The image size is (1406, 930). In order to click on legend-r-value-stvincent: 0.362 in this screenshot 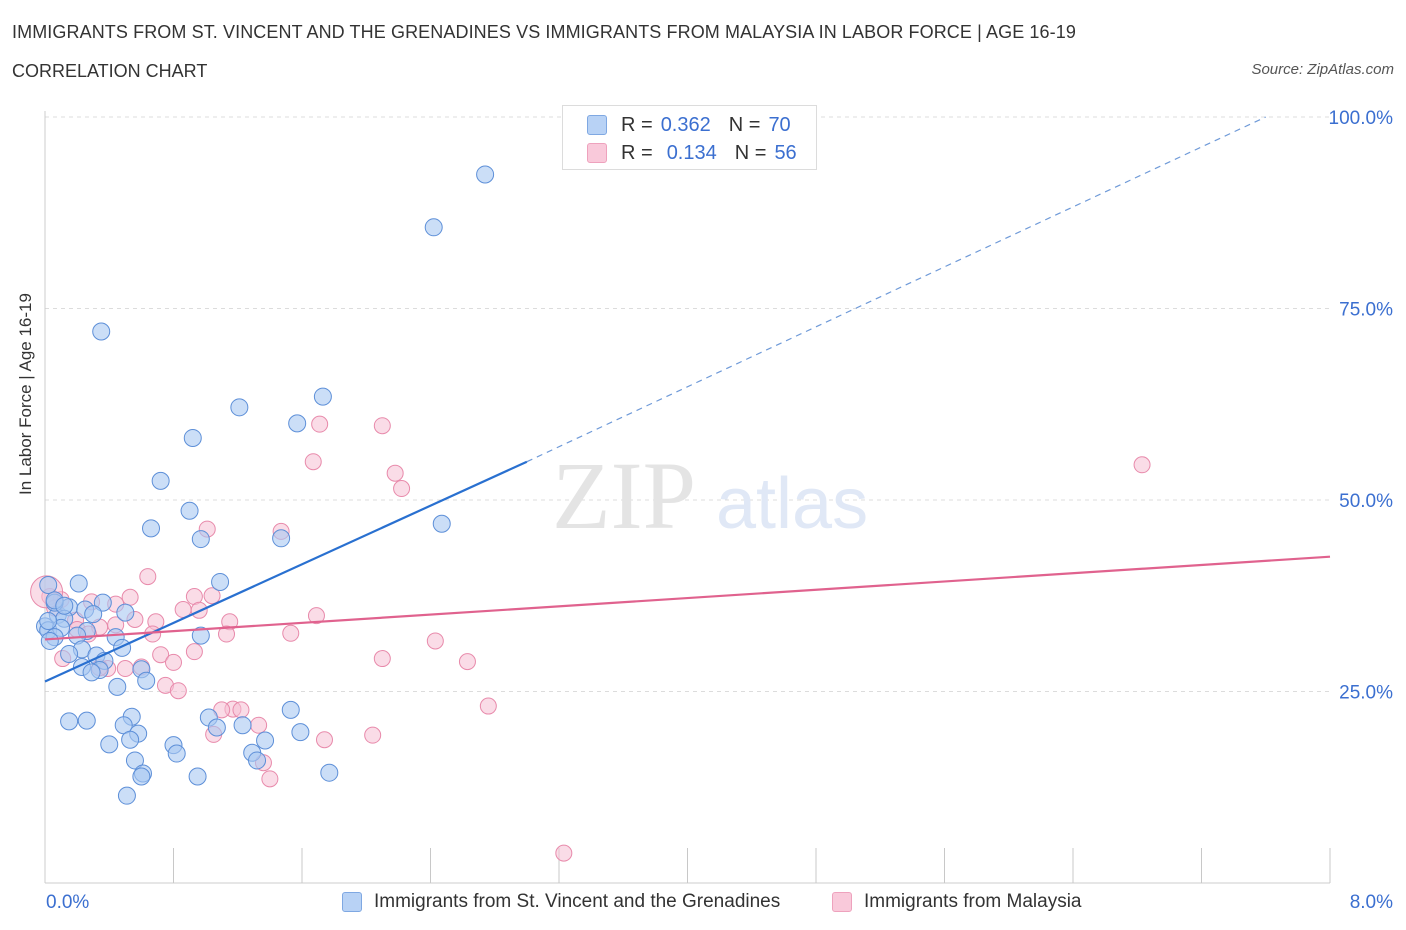, I will do `click(685, 124)`.